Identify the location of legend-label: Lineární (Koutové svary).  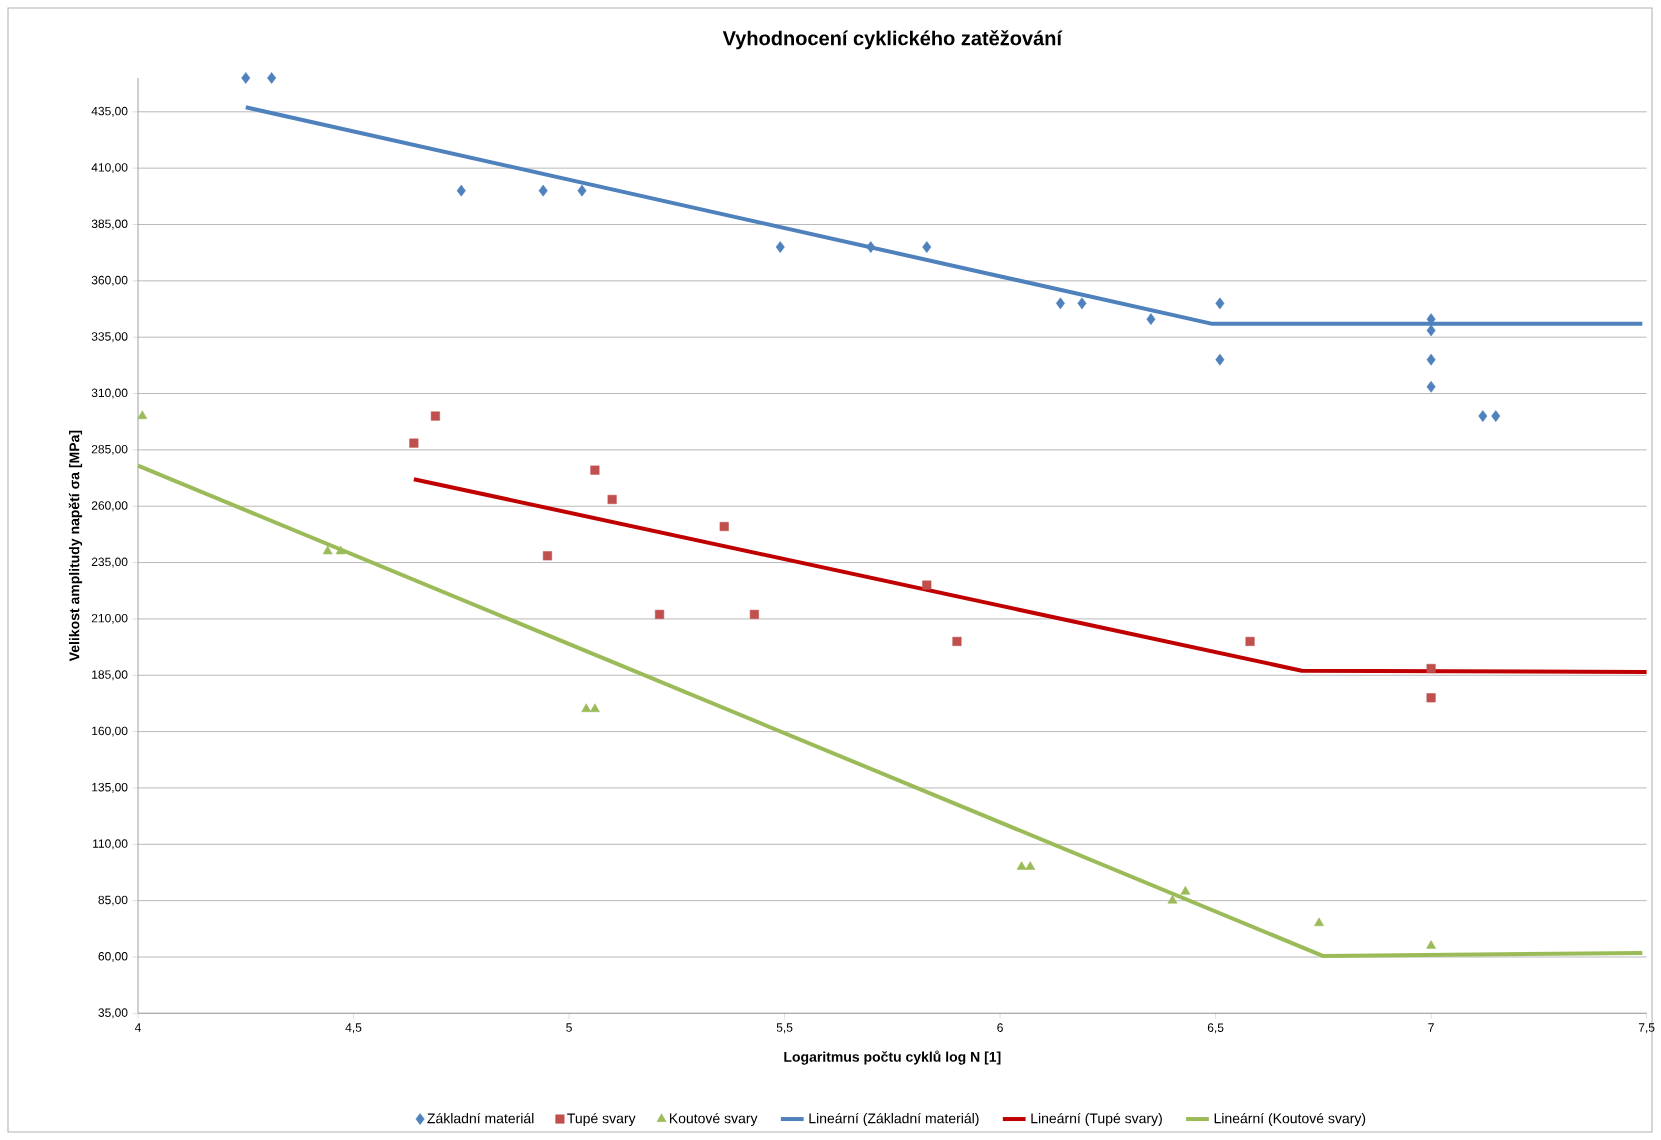
(1290, 1119).